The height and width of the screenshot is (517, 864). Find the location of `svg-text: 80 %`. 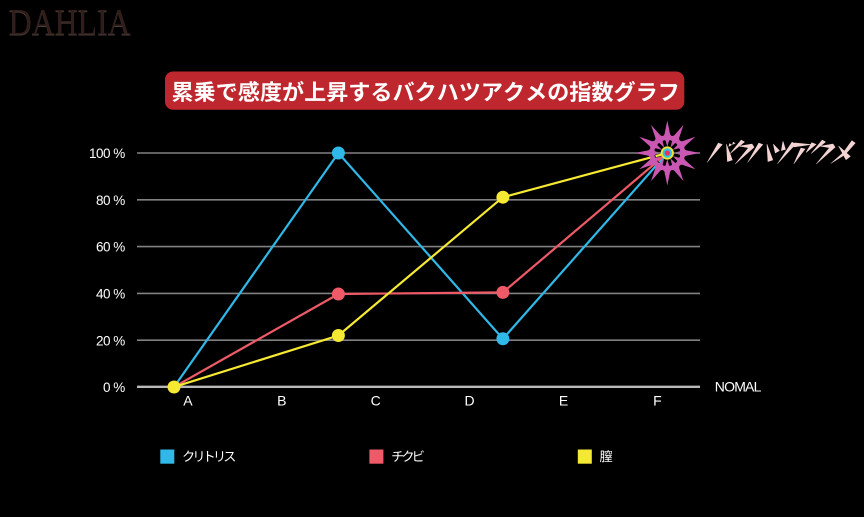

svg-text: 80 % is located at coordinates (110, 200).